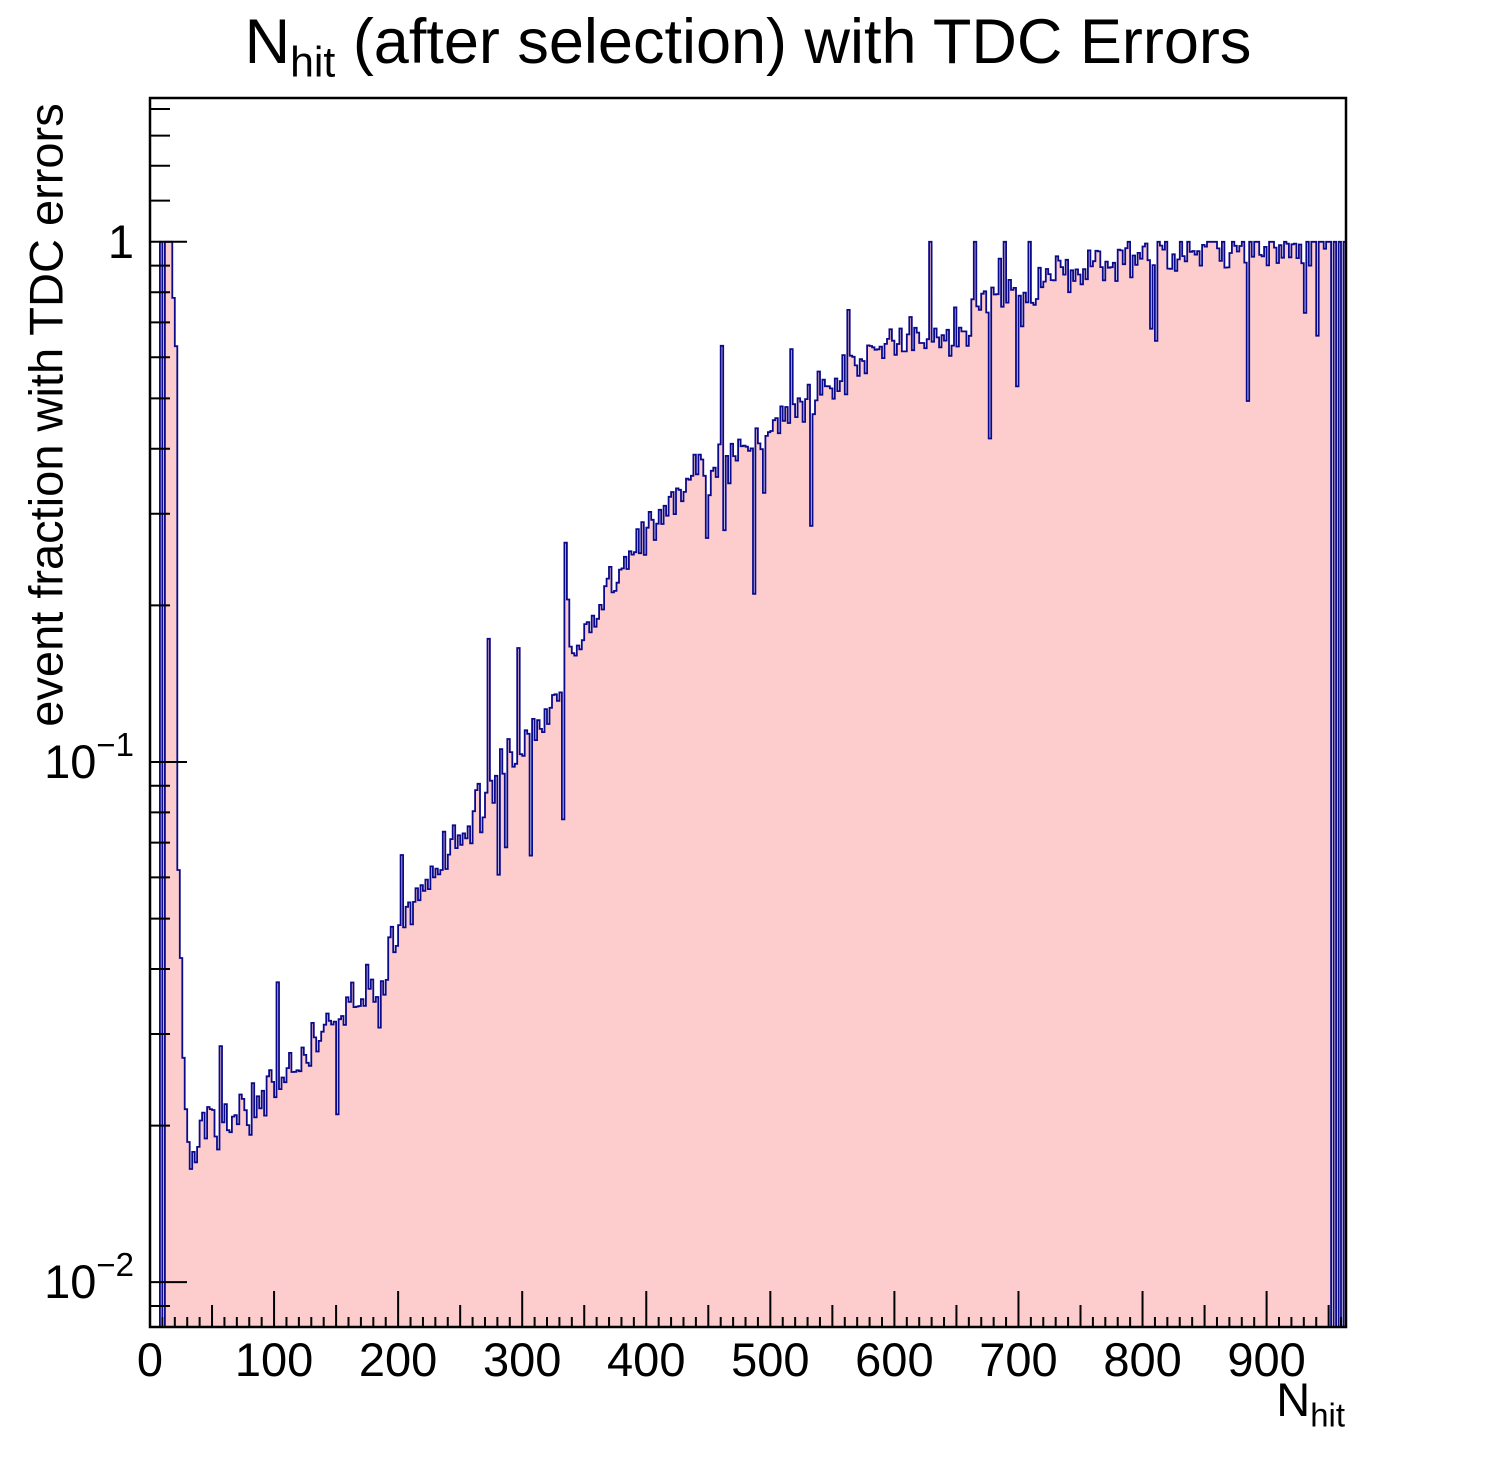  What do you see at coordinates (121, 241) in the screenshot?
I see `y-tick-label: 1` at bounding box center [121, 241].